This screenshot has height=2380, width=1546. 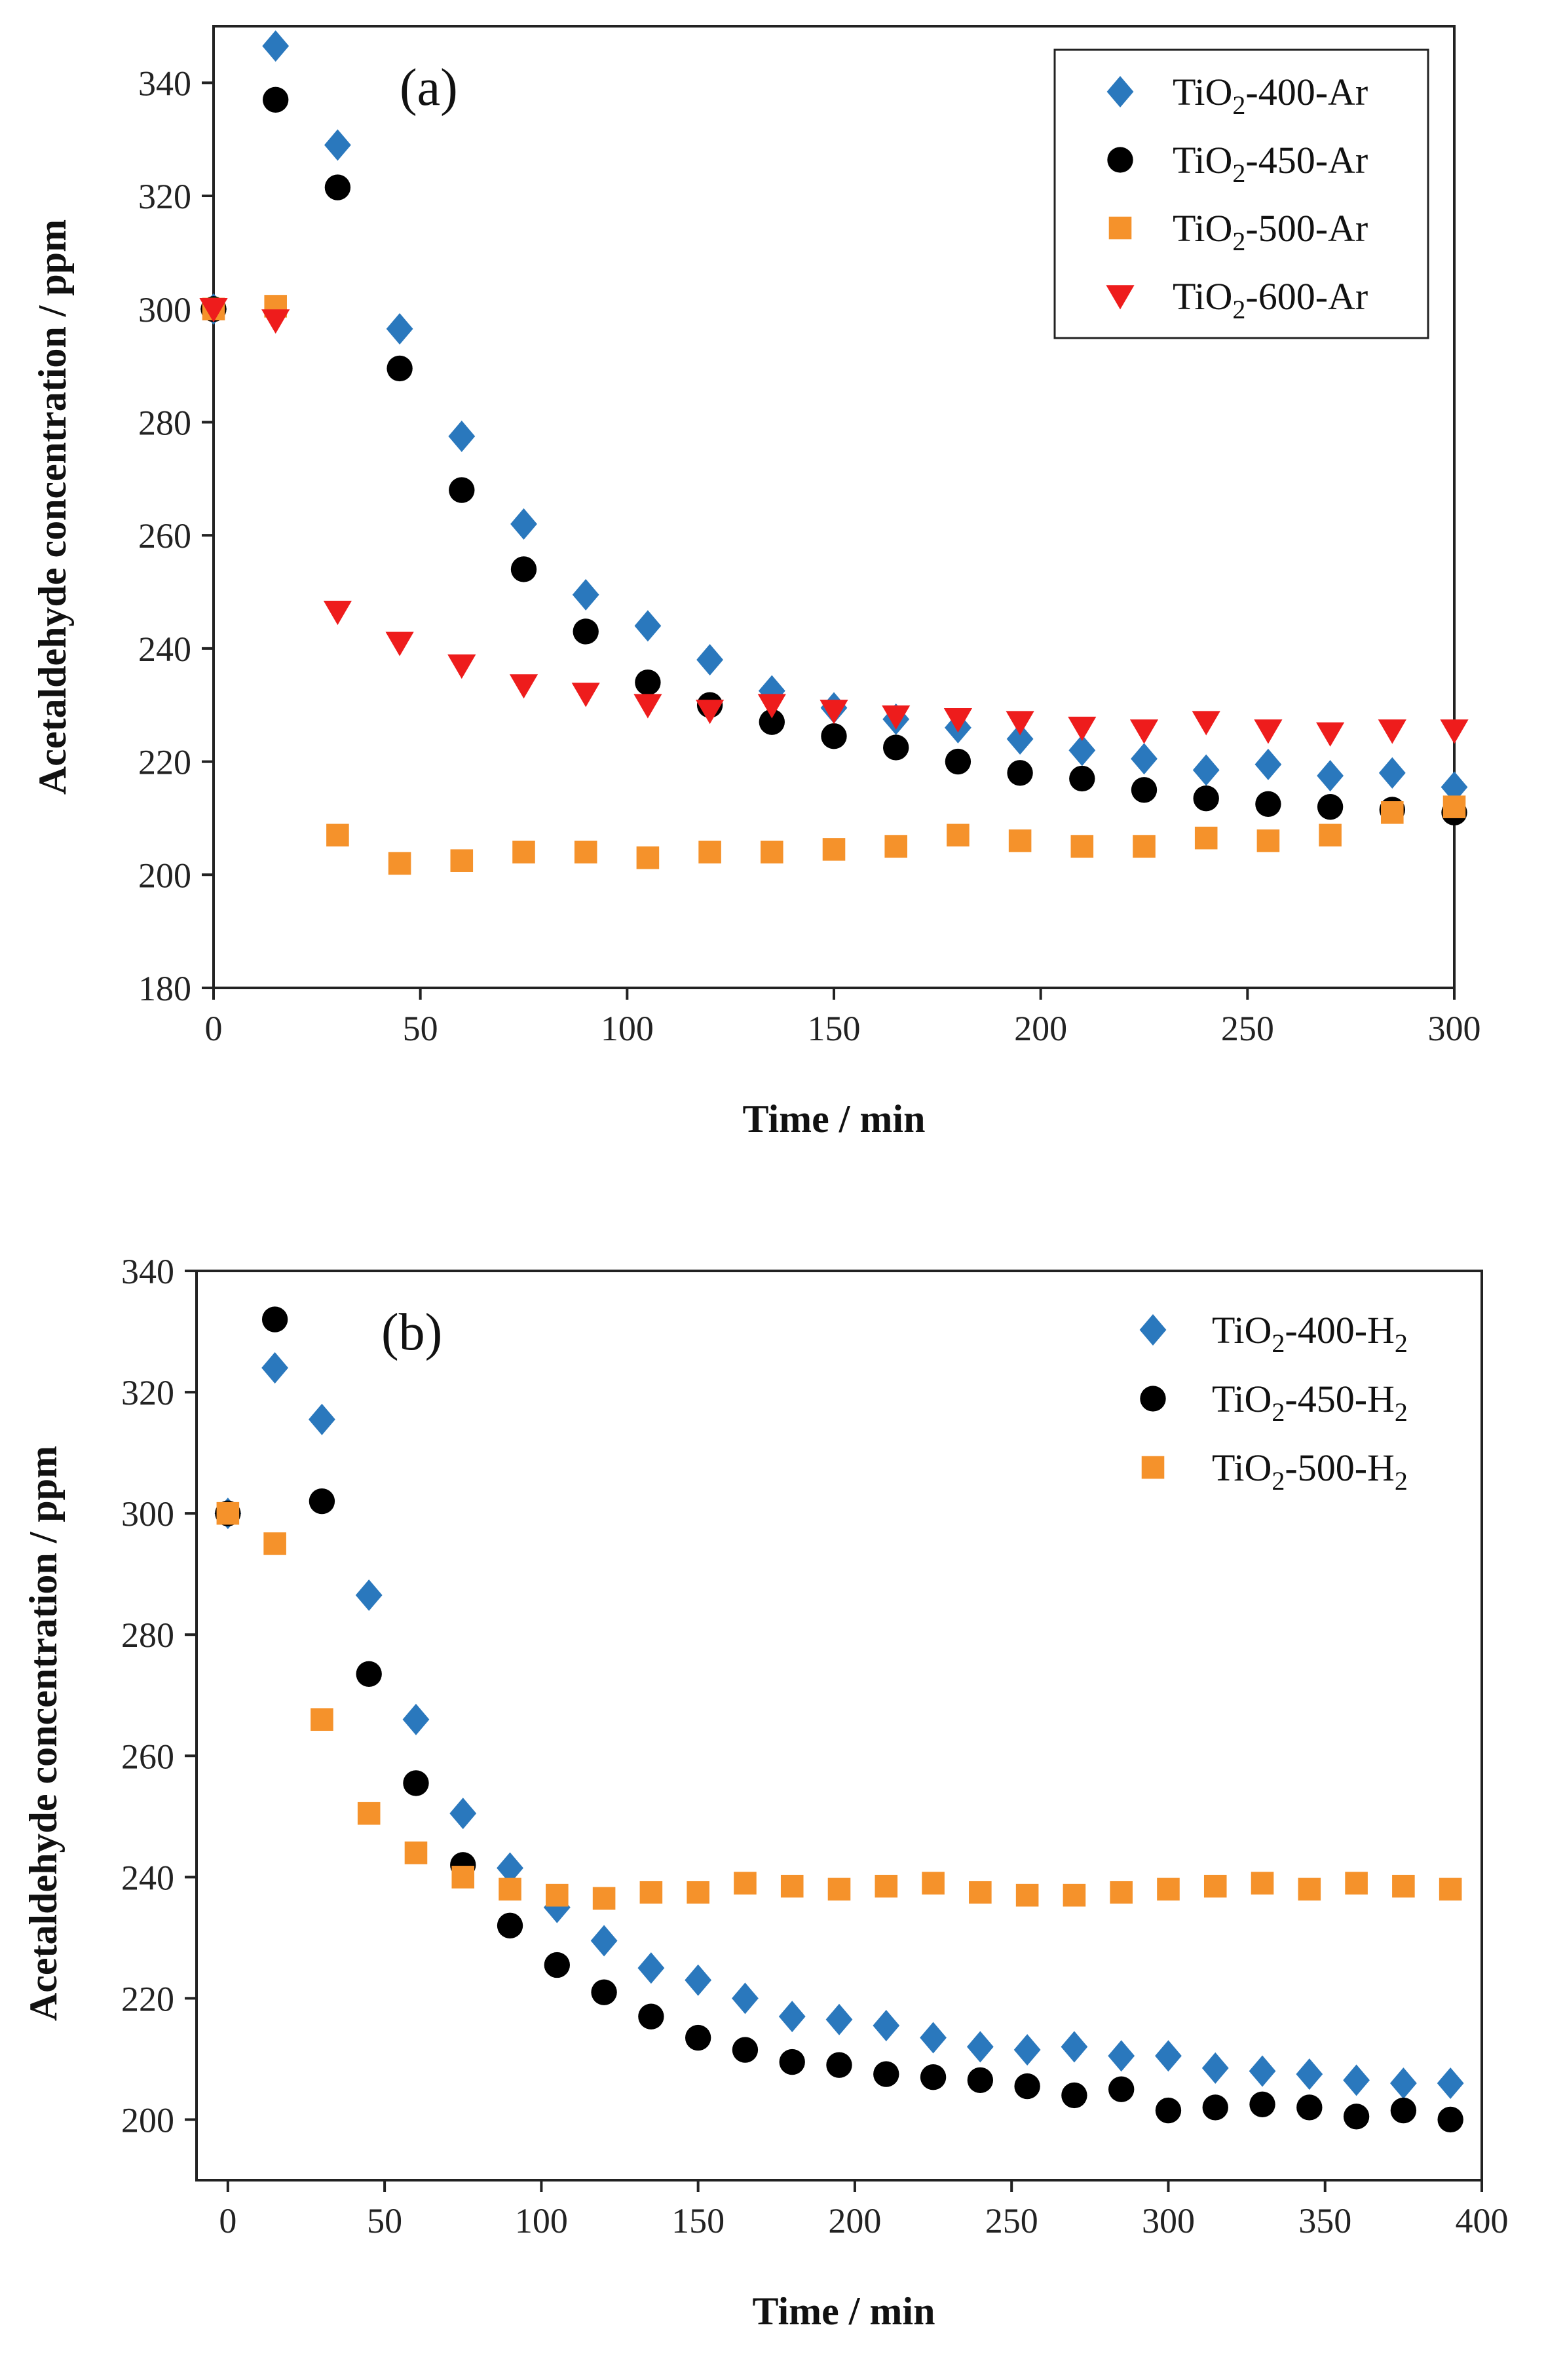 I want to click on legend-entry: TiO2-500-Ar, so click(x=1238, y=231).